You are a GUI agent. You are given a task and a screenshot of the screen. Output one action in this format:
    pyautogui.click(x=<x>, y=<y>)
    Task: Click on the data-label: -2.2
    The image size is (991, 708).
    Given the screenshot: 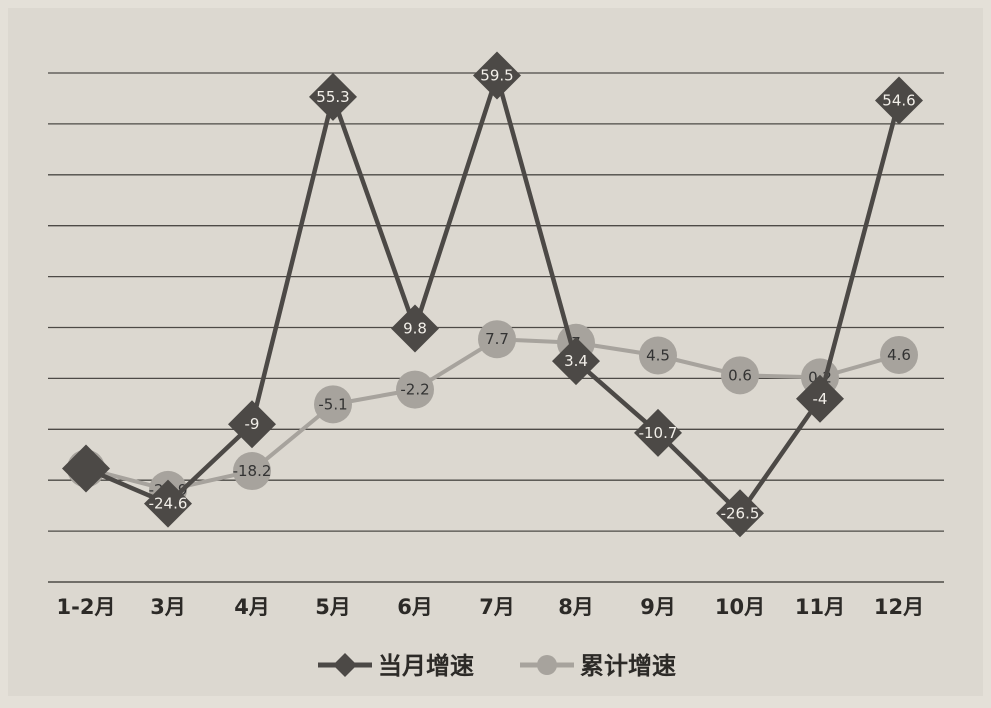 What is the action you would take?
    pyautogui.click(x=414, y=390)
    